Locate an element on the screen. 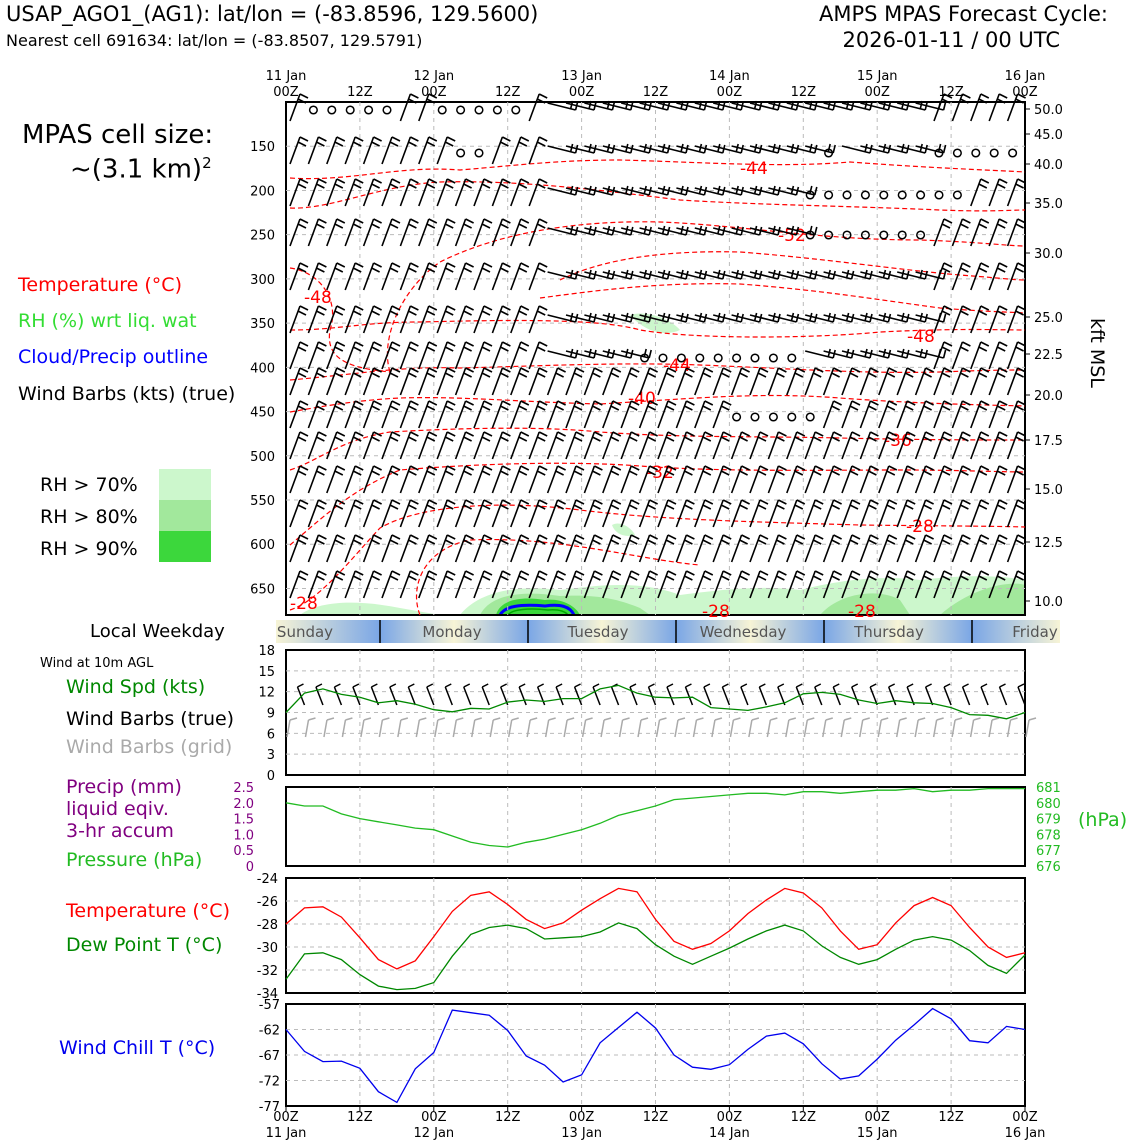 The width and height of the screenshot is (1140, 1140). legend-td-dew: Dew Point T (°C) is located at coordinates (144, 945).